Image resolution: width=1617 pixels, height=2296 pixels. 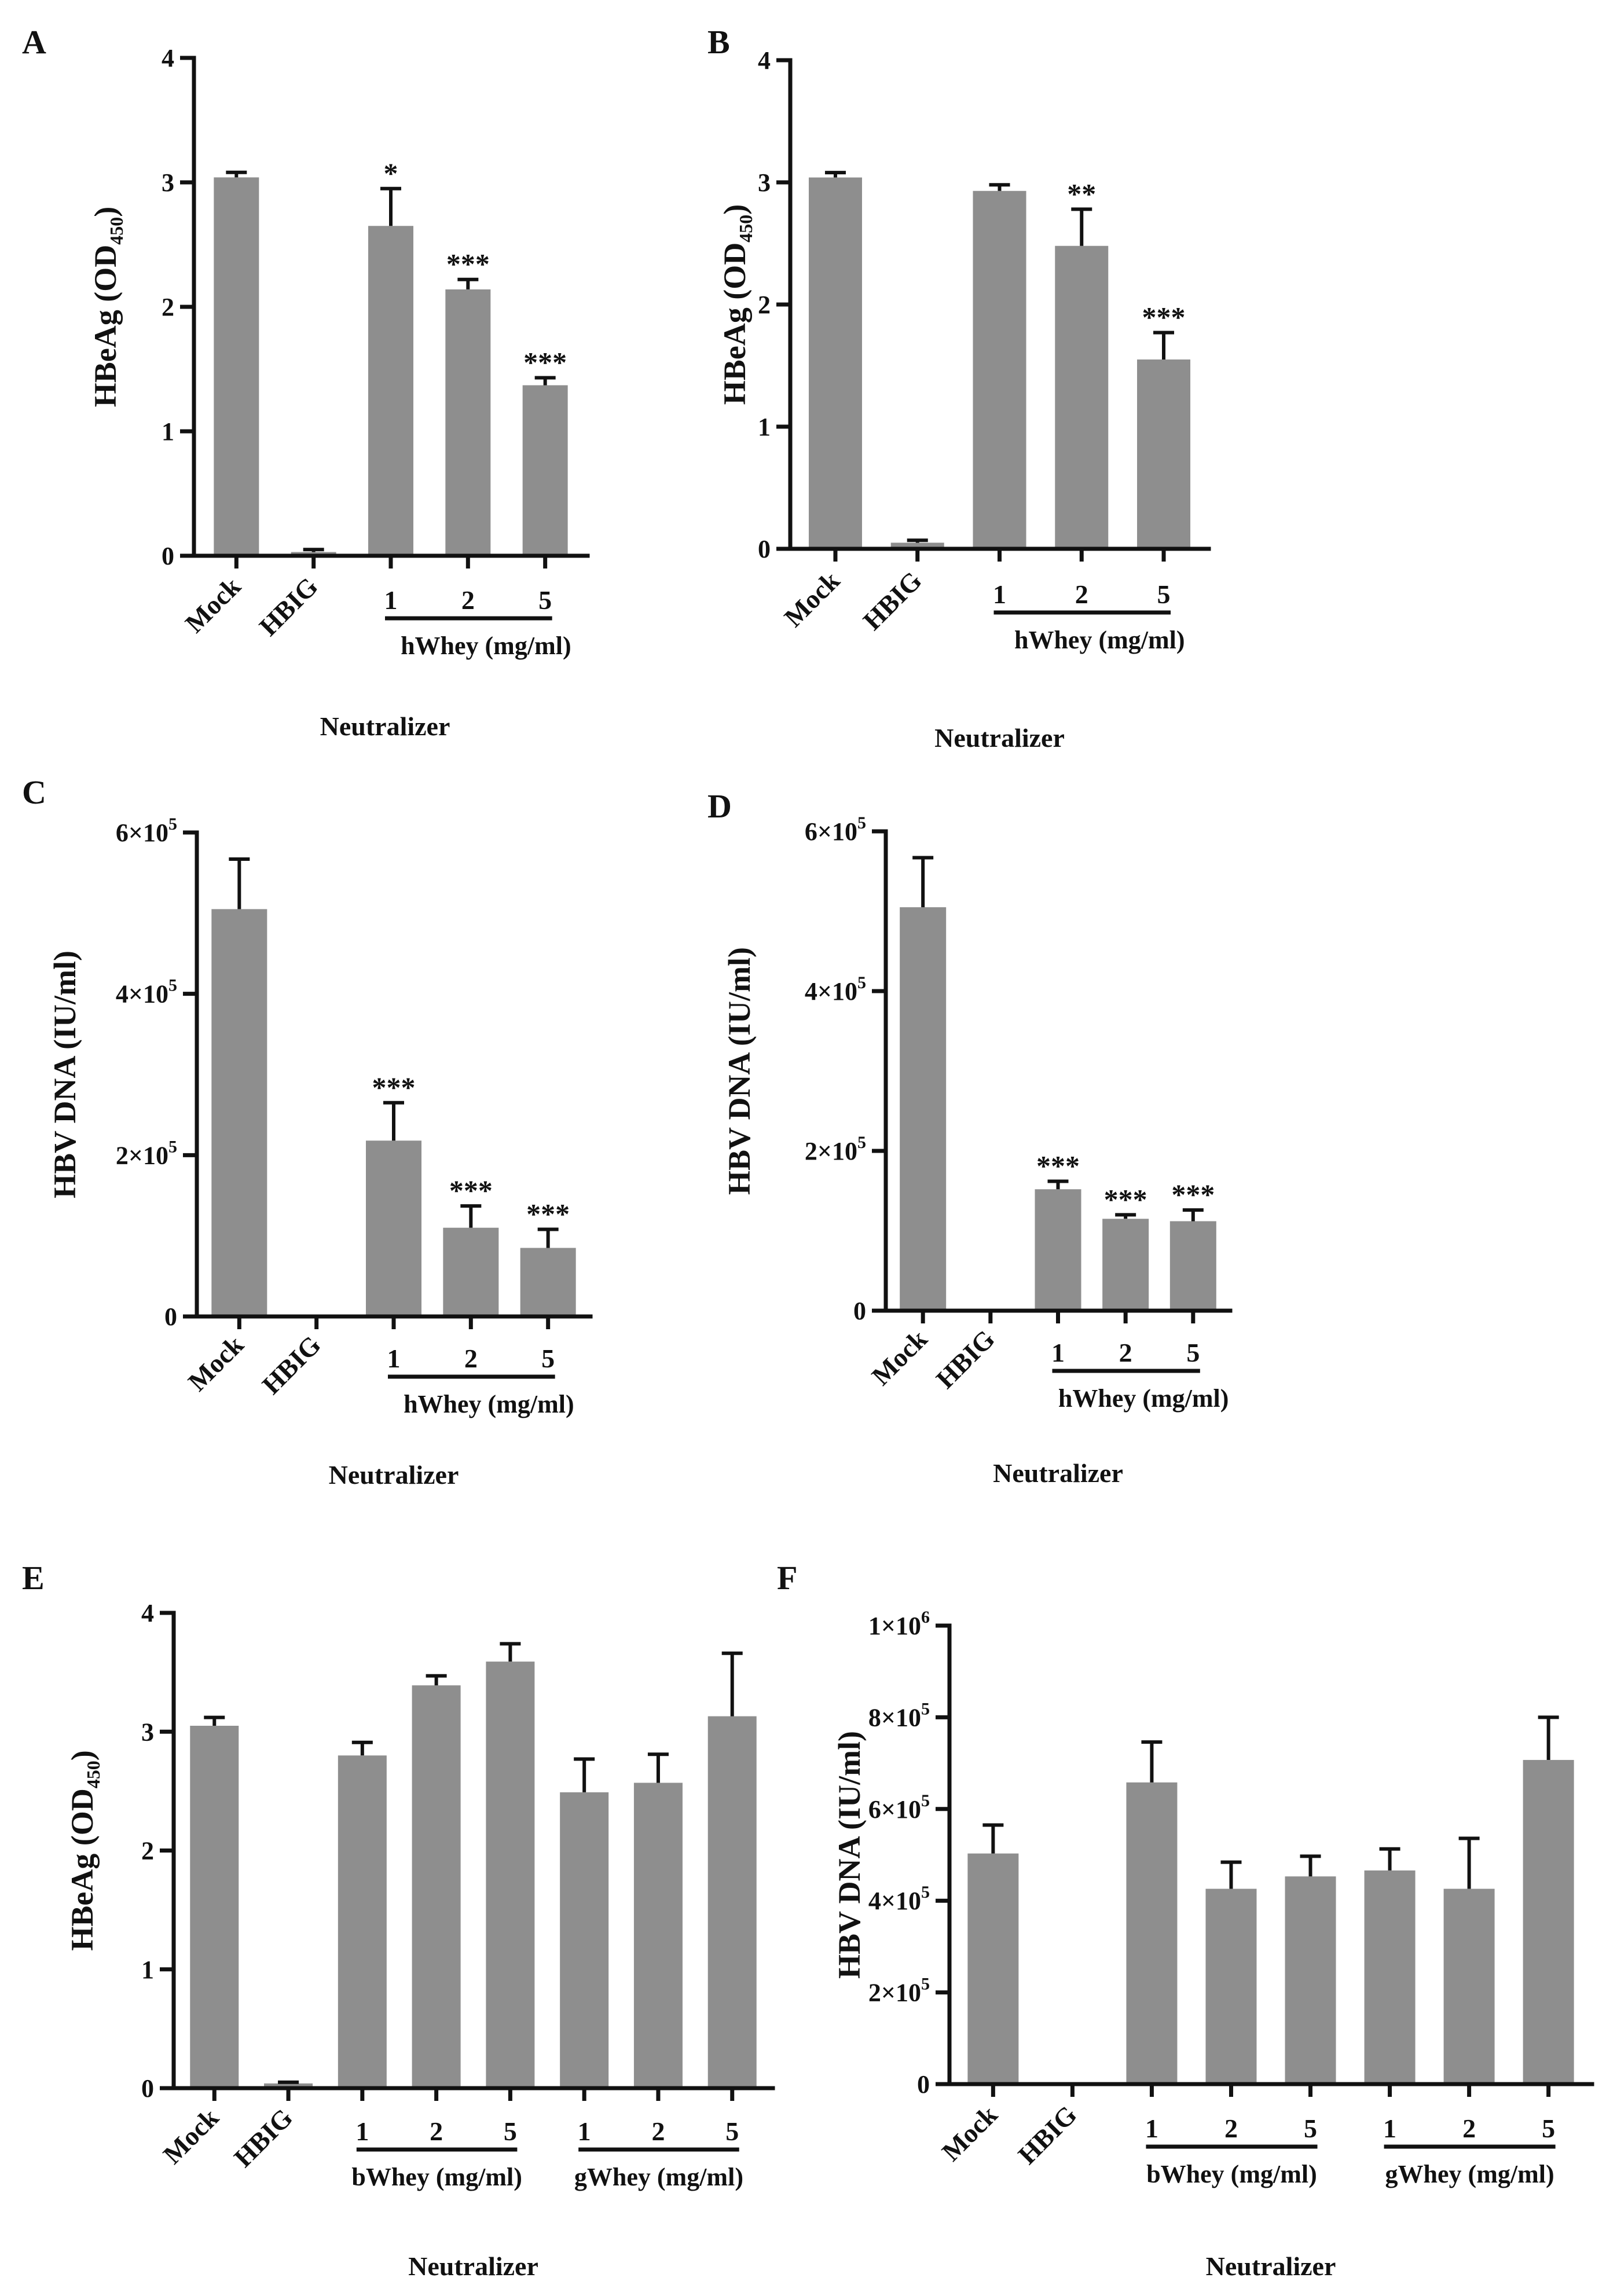 What do you see at coordinates (473, 1850) in the screenshot?
I see `axis-lines` at bounding box center [473, 1850].